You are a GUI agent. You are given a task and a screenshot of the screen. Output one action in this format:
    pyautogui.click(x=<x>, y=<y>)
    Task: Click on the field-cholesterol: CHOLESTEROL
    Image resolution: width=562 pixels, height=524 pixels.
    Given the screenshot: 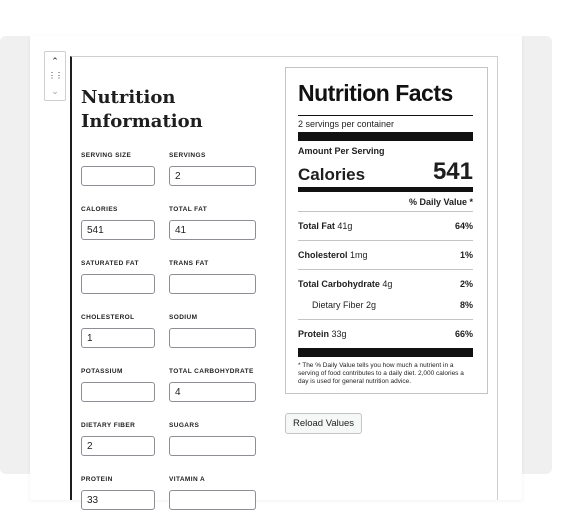 What is the action you would take?
    pyautogui.click(x=125, y=331)
    